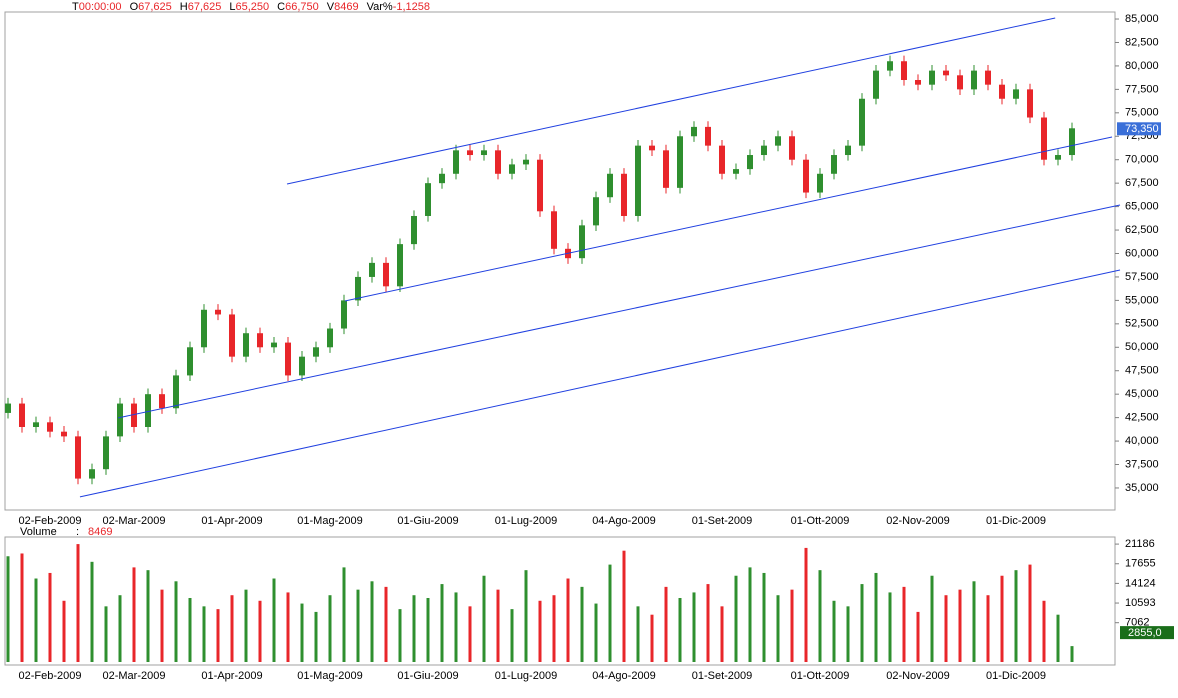 This screenshot has height=698, width=1178. I want to click on x-tick-label: 01-Ott-2009, so click(820, 676).